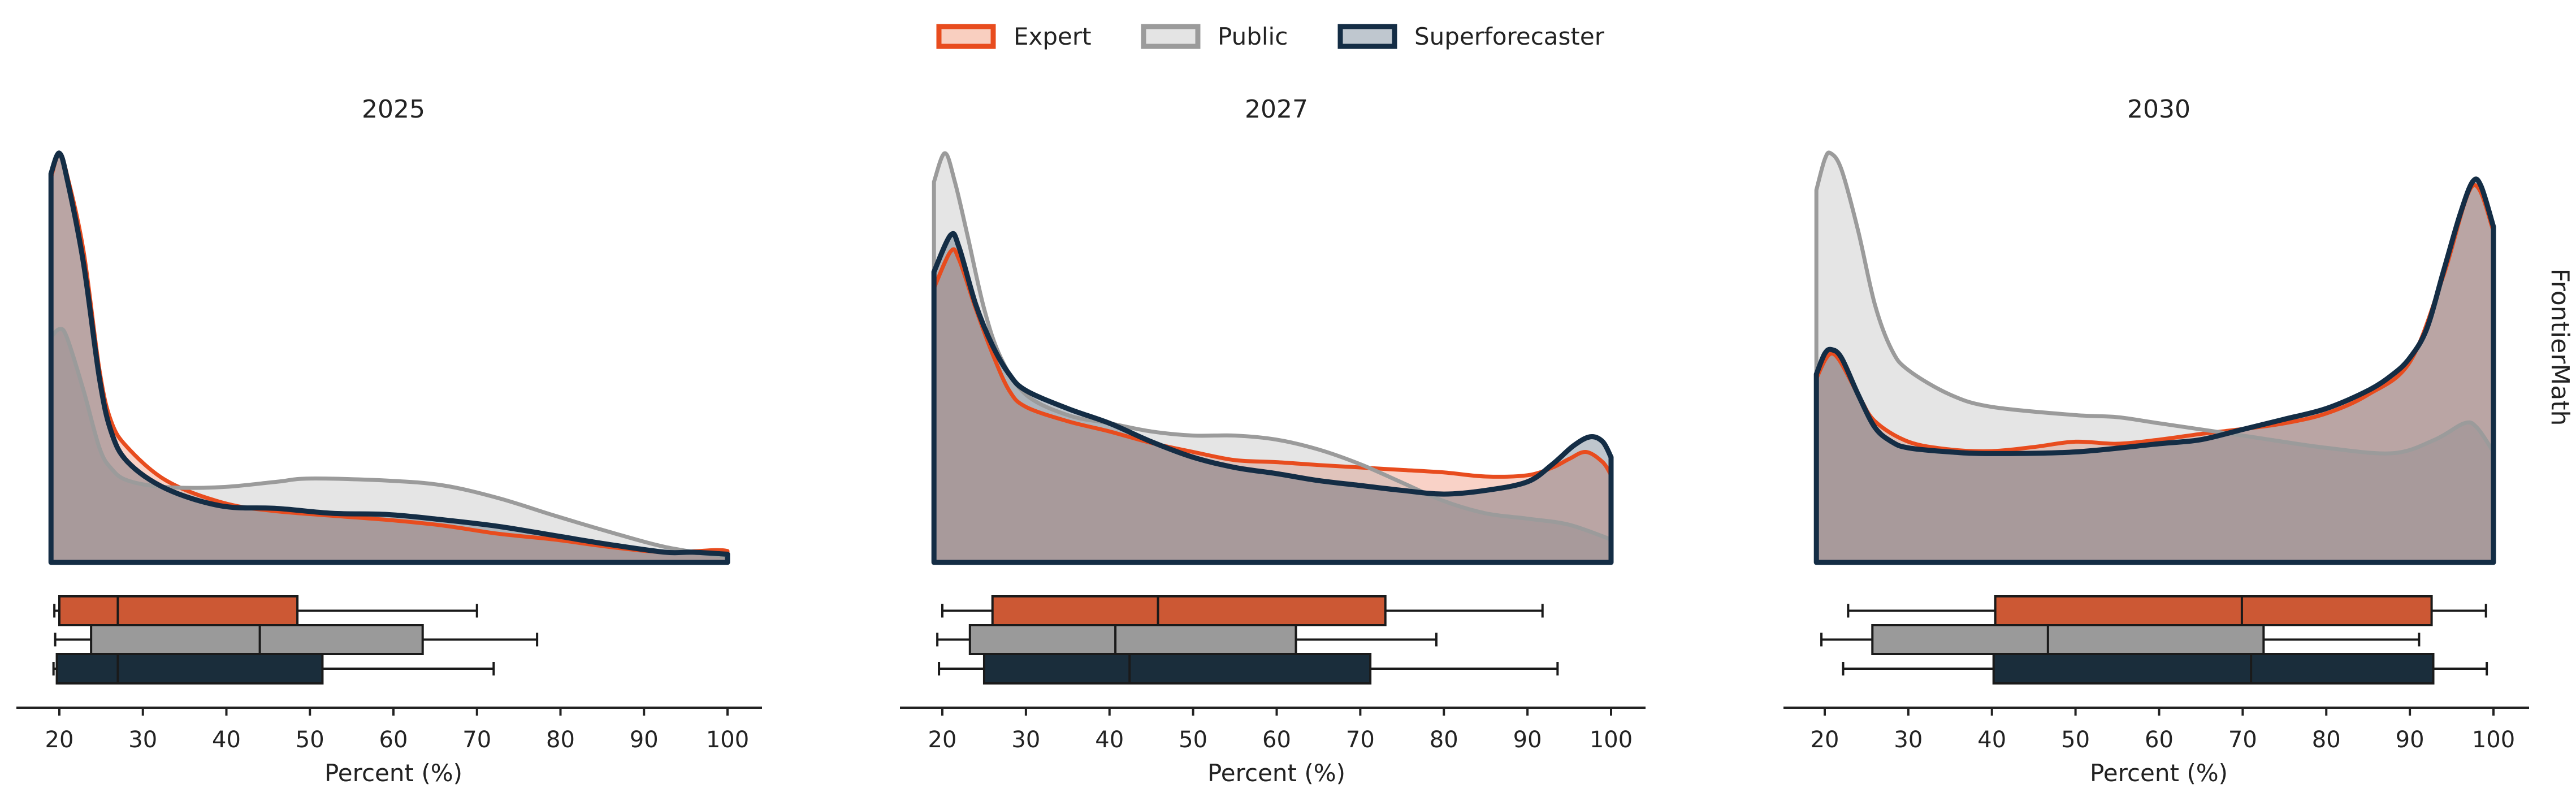  What do you see at coordinates (1367, 36) in the screenshot?
I see `legend-swatch-superforecaster` at bounding box center [1367, 36].